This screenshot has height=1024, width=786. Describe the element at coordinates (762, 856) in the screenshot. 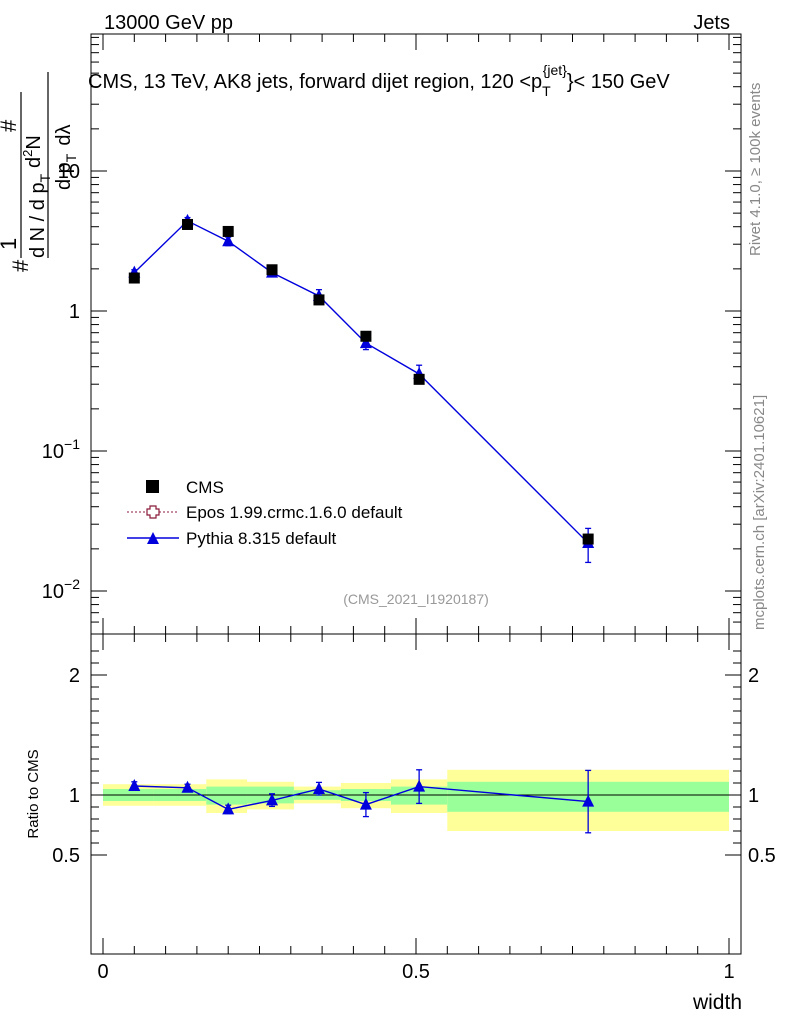

I see `ratio-y-tick-label-right: 0.5` at that location.